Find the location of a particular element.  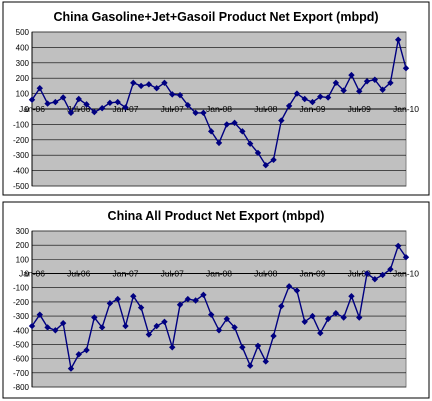

x-tick-label: Jan-08 is located at coordinates (219, 109).